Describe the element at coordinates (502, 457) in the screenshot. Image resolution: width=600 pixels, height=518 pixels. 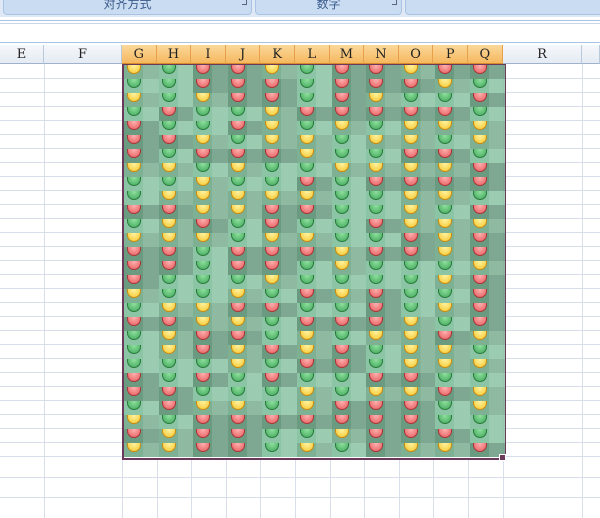
I see `fill-handle` at that location.